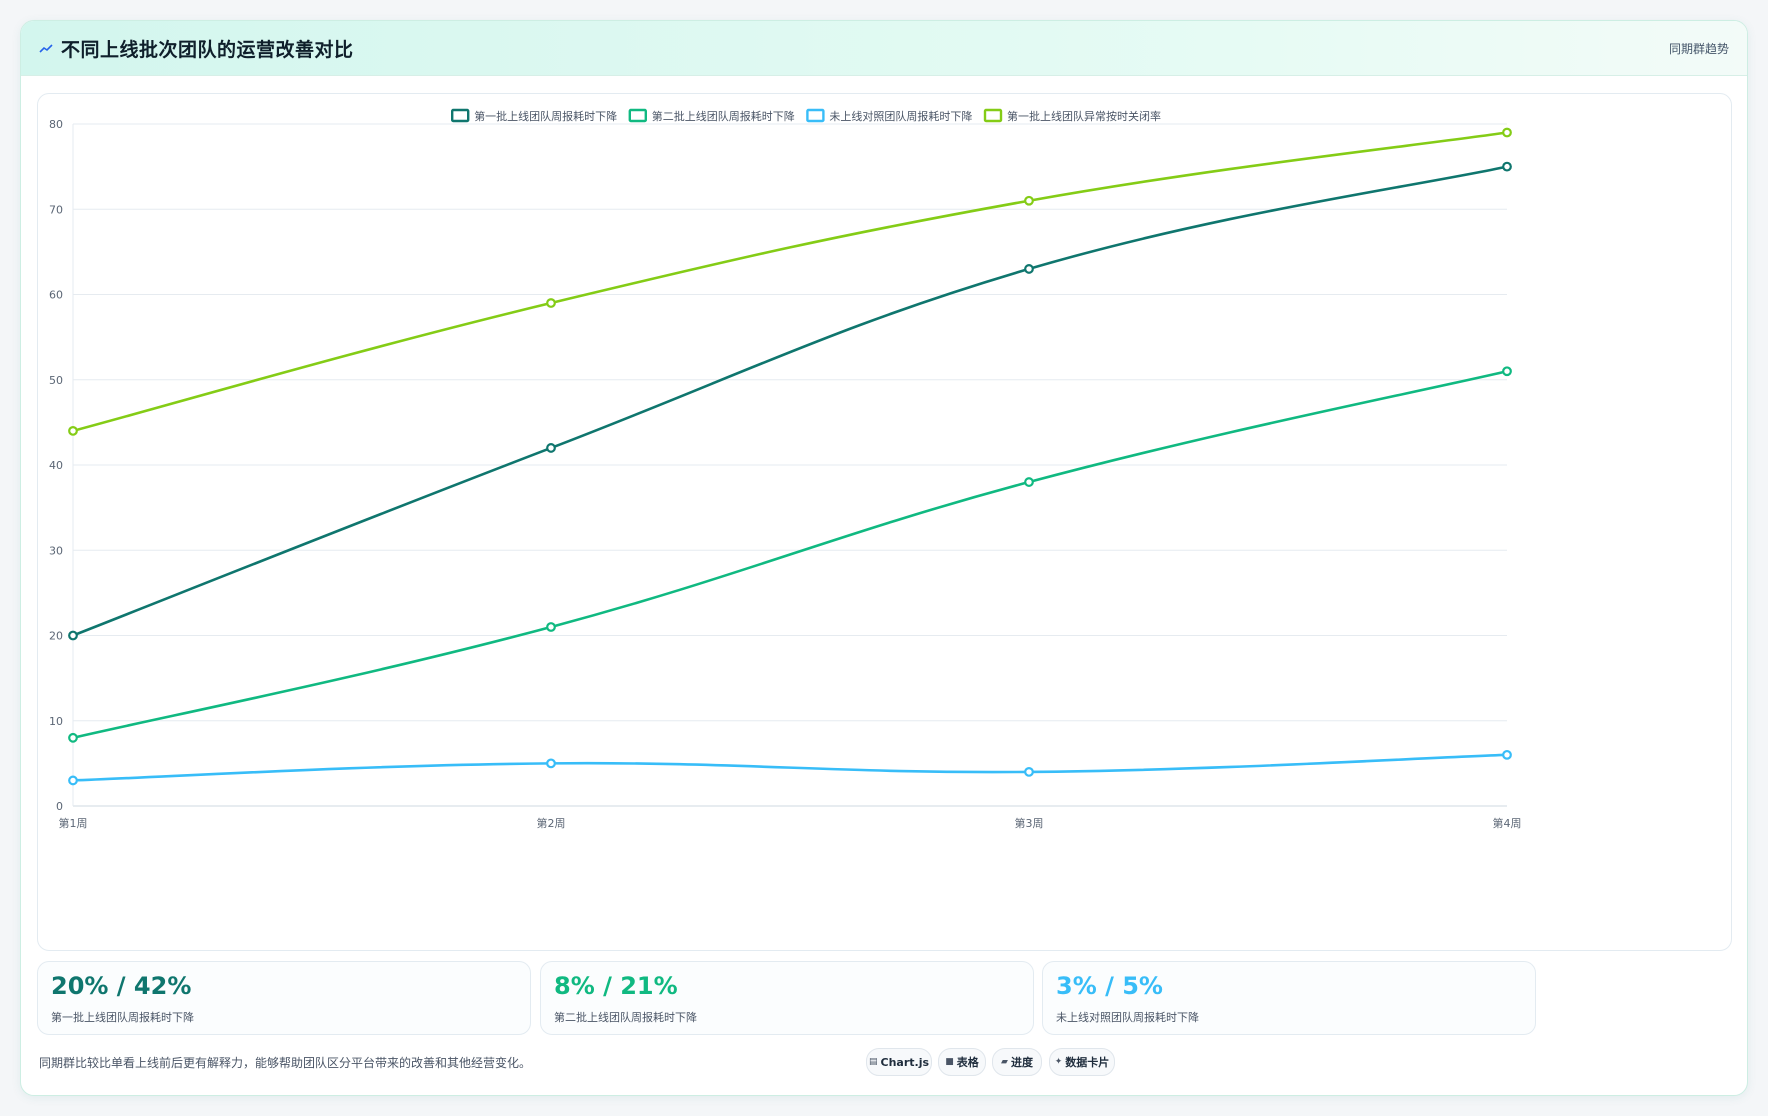 The image size is (1768, 1116). Describe the element at coordinates (56, 380) in the screenshot. I see `y-tick-label: 50` at that location.